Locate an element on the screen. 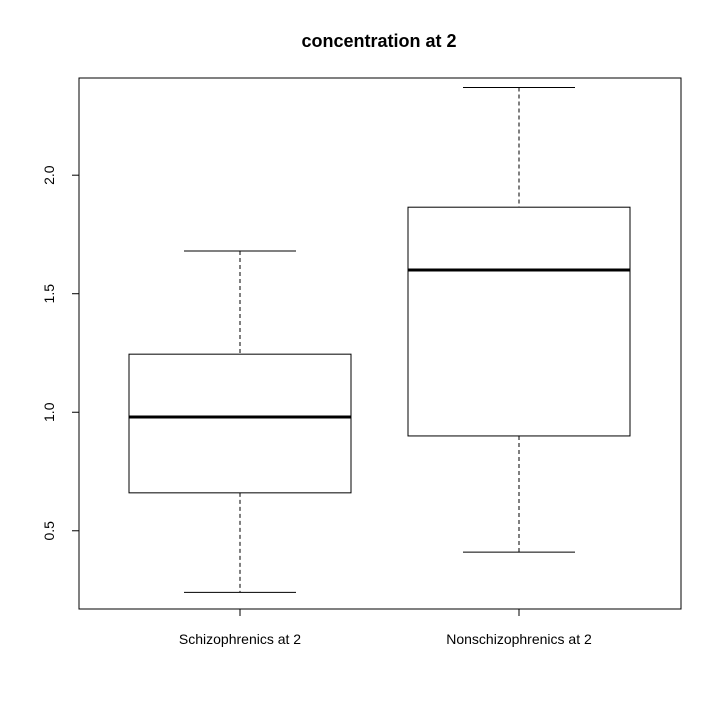 This screenshot has height=707, width=721. y-axis: 0.5 1.0 1.5 2.0 is located at coordinates (60, 353).